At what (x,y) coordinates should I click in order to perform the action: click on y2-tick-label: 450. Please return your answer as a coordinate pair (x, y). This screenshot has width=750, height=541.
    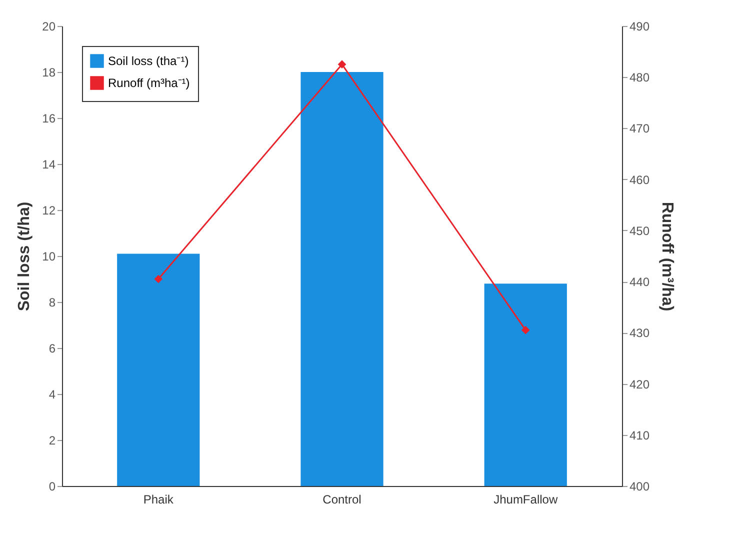
    Looking at the image, I should click on (640, 231).